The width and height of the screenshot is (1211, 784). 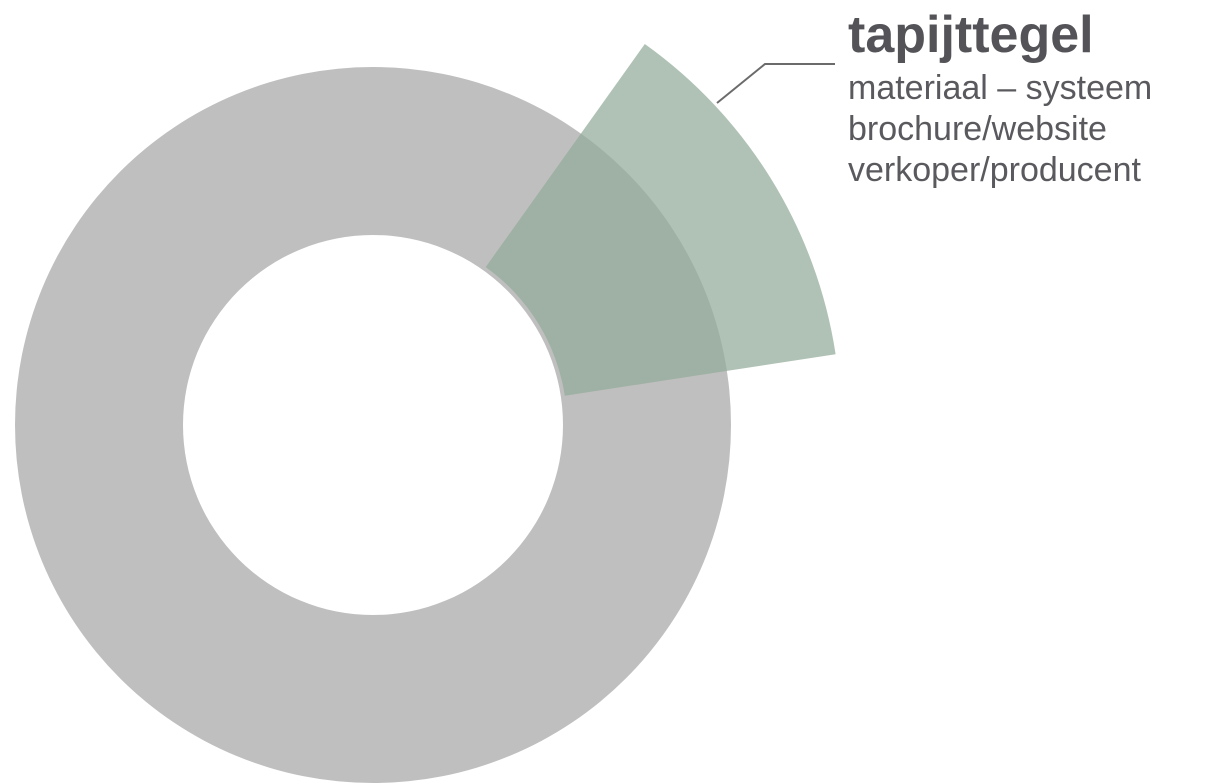 I want to click on label-line: materiaal – systeem, so click(x=1000, y=88).